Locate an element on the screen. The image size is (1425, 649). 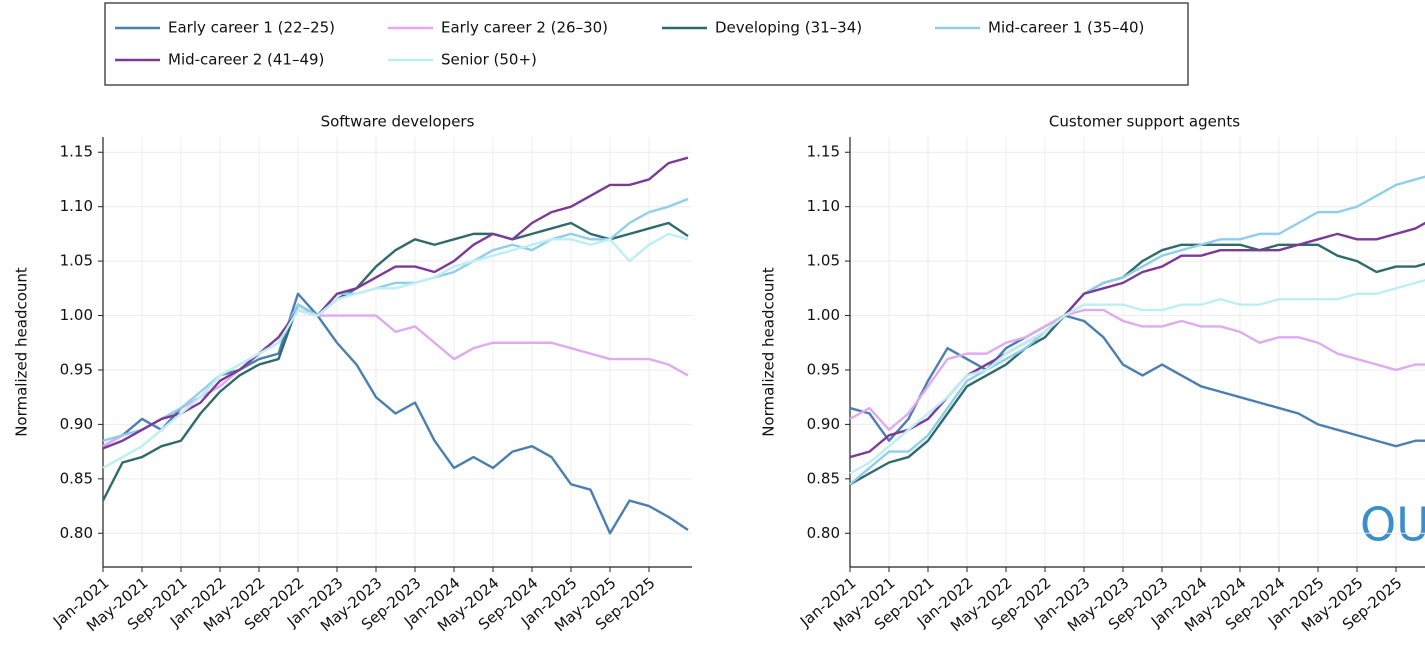
legend-label: Senior (50+) is located at coordinates (489, 60).